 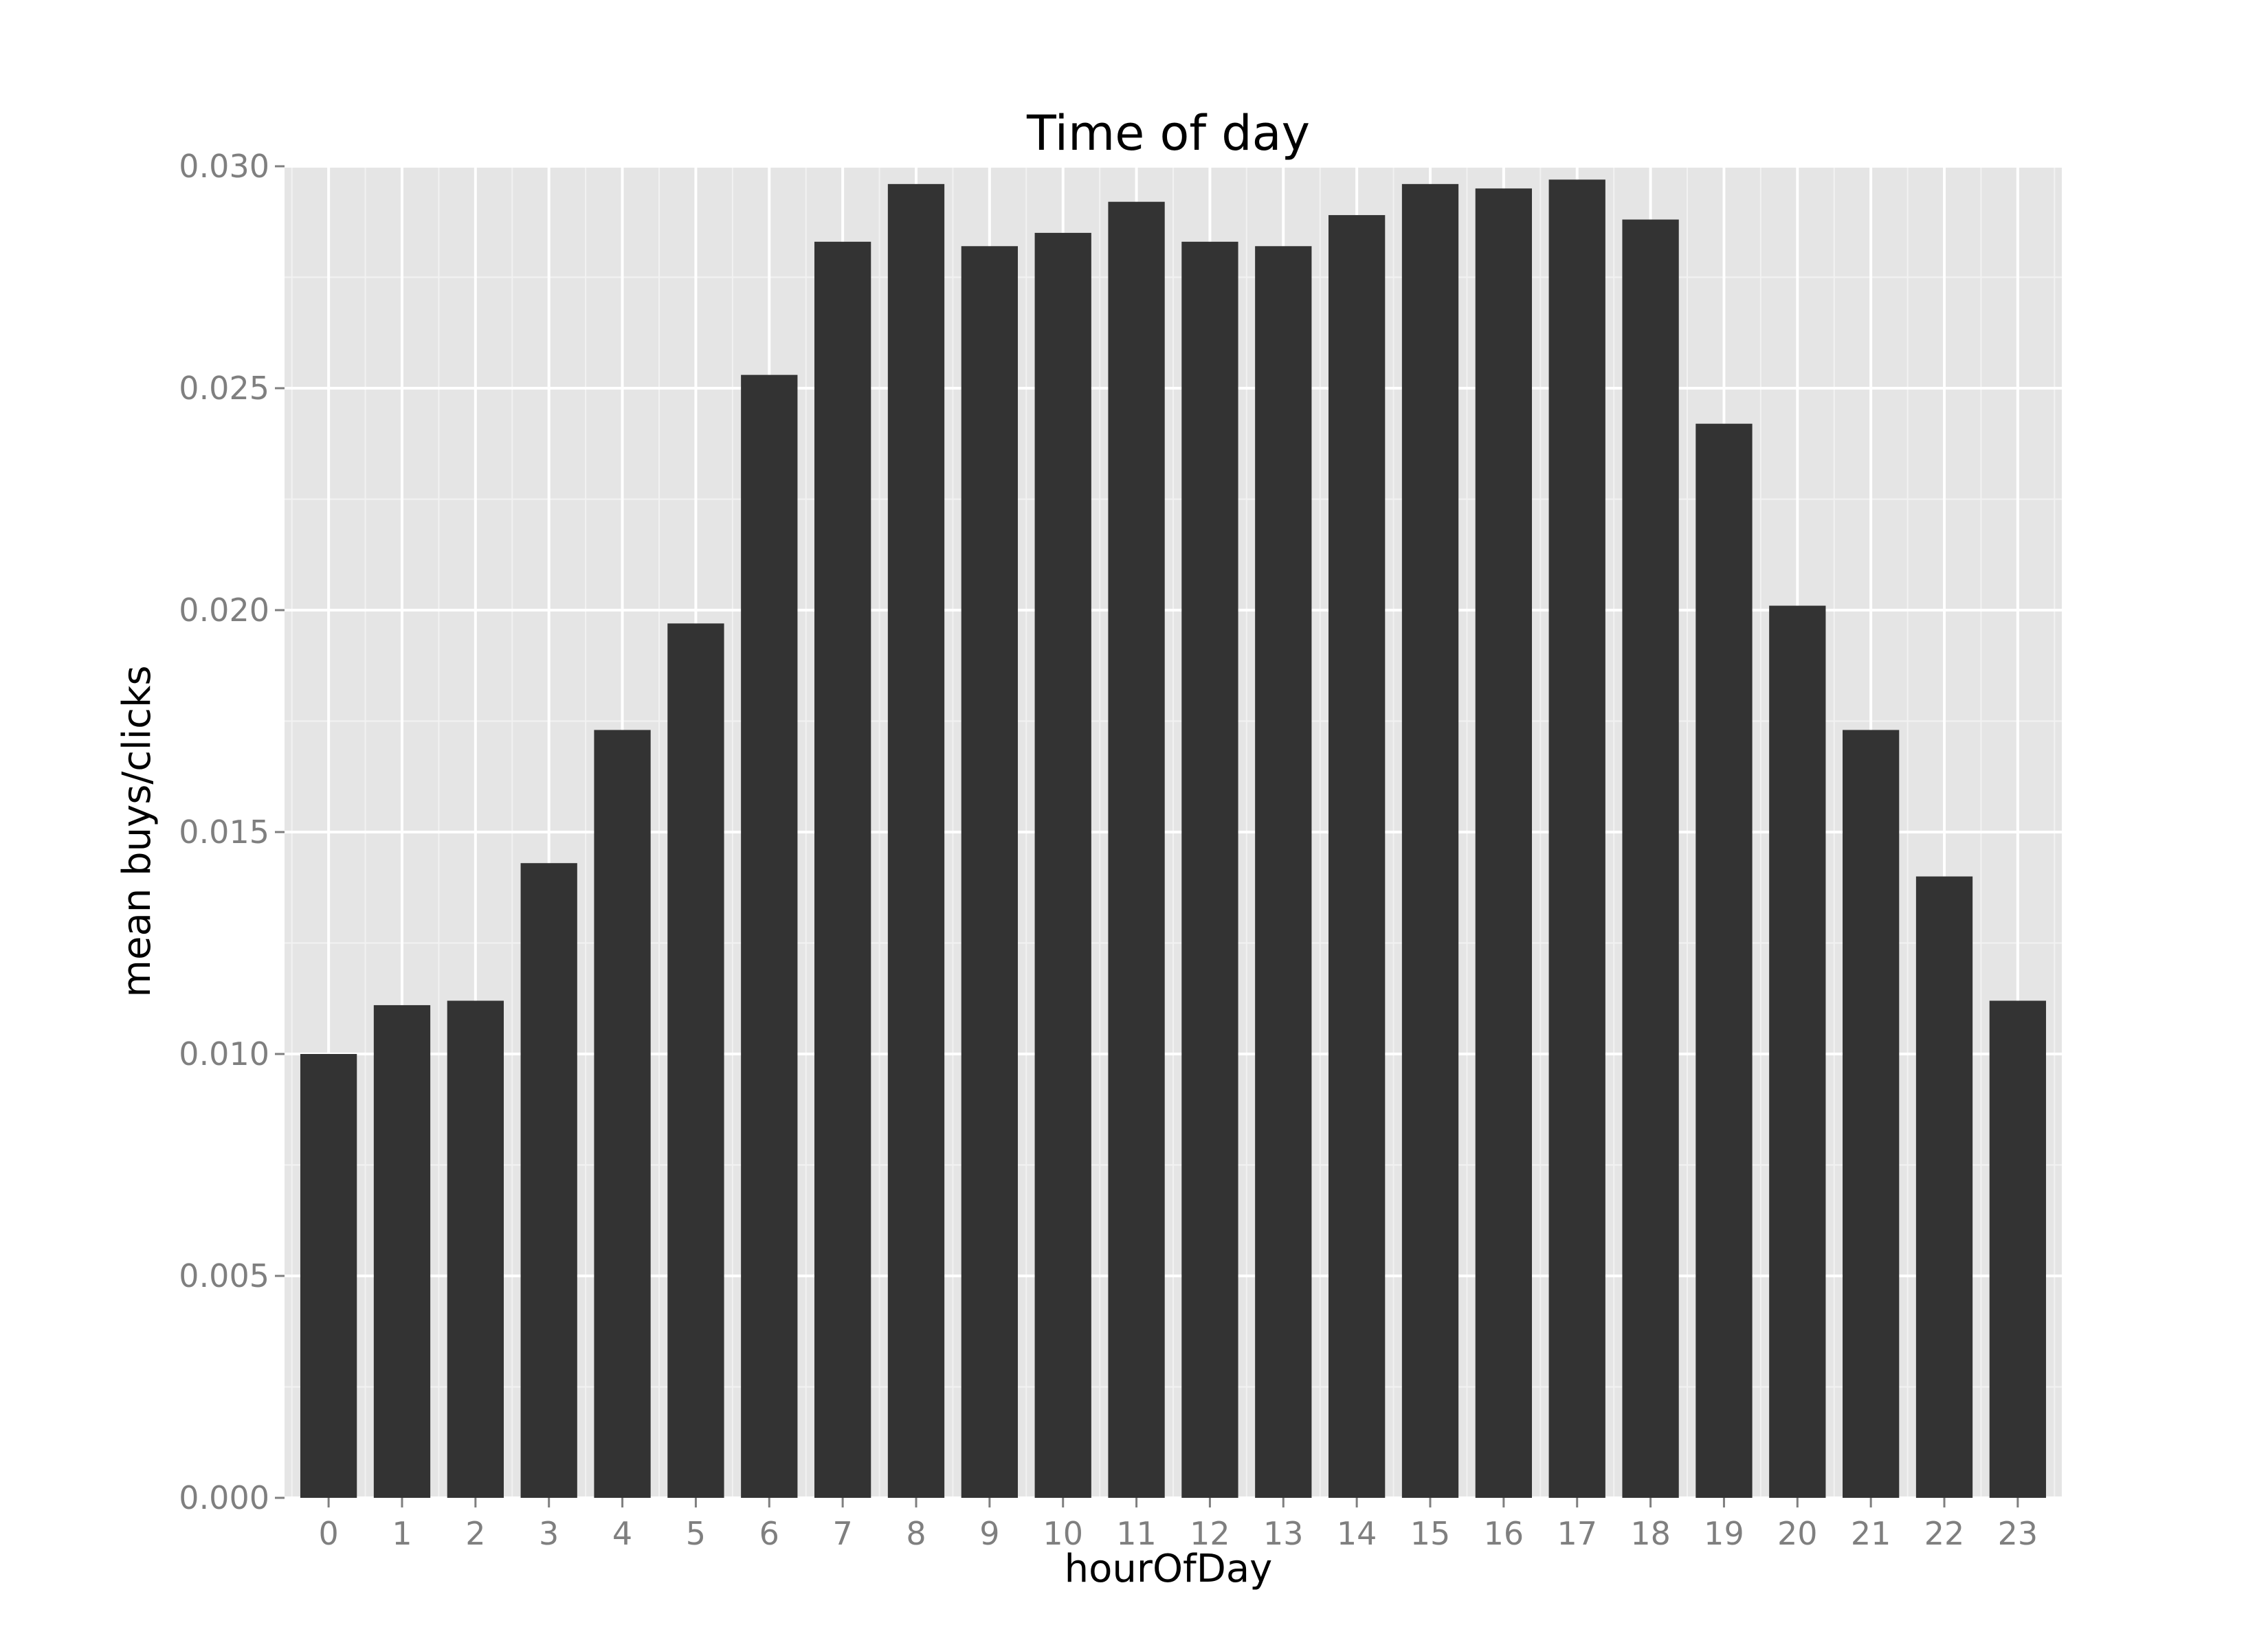 What do you see at coordinates (1210, 1533) in the screenshot?
I see `x-tick-label: 12` at bounding box center [1210, 1533].